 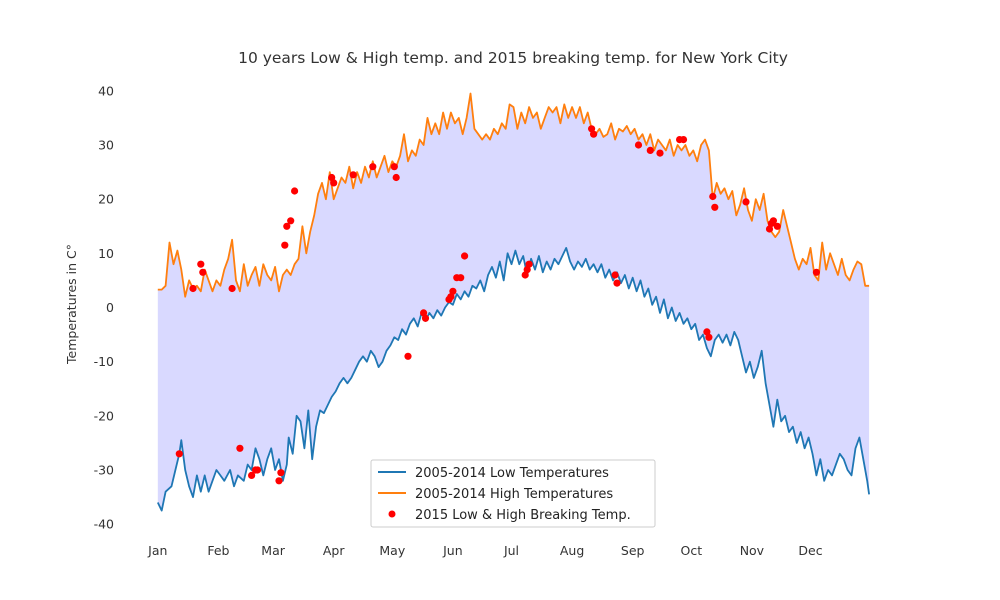 What do you see at coordinates (485, 550) in the screenshot?
I see `x-tick-labels: Jan Feb Mar Apr May Jun Jul Aug Sep Oct Nov Dec` at bounding box center [485, 550].